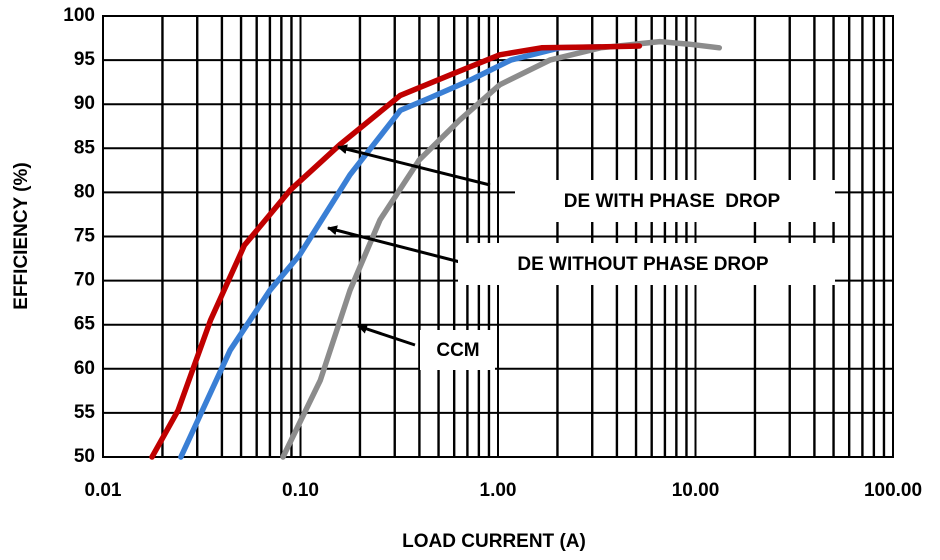 The image size is (940, 560). I want to click on x-tick-label: 10.00, so click(696, 490).